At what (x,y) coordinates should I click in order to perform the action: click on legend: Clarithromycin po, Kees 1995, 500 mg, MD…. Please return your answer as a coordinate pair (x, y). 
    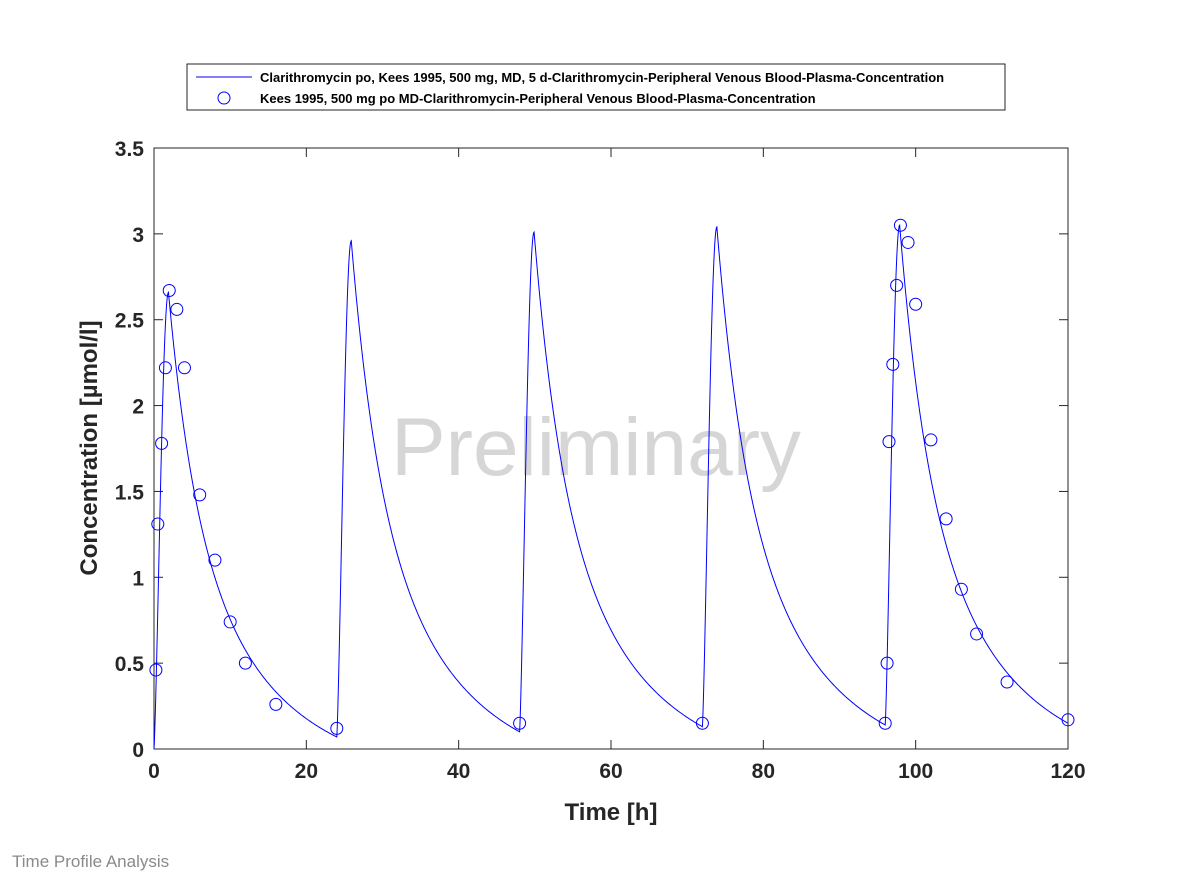
    Looking at the image, I should click on (596, 87).